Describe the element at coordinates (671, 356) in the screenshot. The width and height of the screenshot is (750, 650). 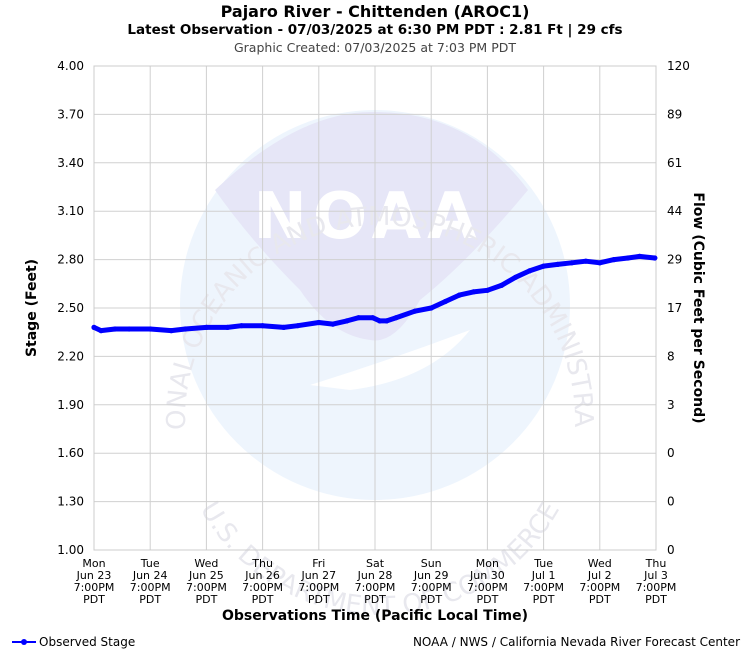
I see `y2-tick-label: 8` at that location.